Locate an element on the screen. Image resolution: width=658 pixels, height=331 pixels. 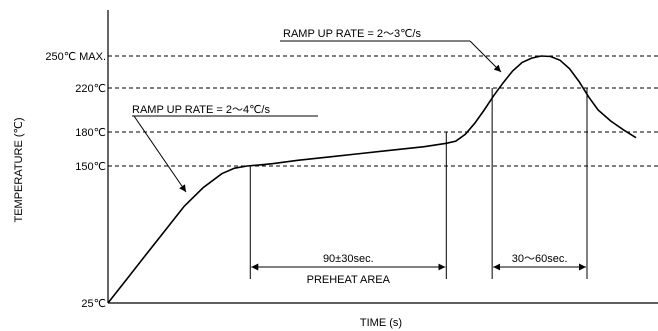
y-tick-labels: 25℃ 150℃ 180℃ 220℃ 250℃ MAX. is located at coordinates (75, 180).